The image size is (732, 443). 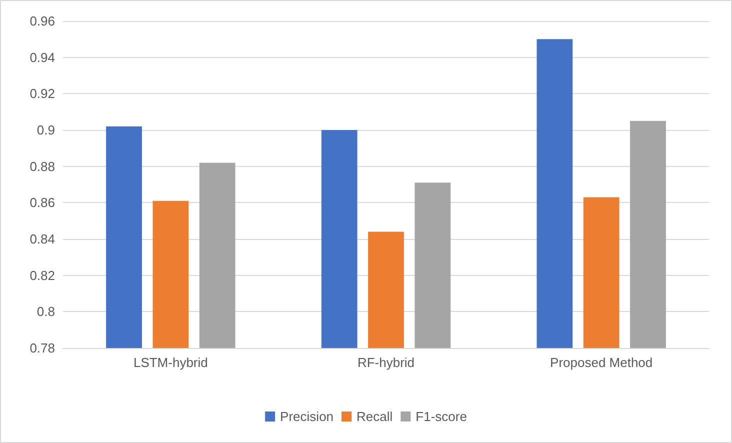 I want to click on x-tick-label: RF-hybrid, so click(x=386, y=362).